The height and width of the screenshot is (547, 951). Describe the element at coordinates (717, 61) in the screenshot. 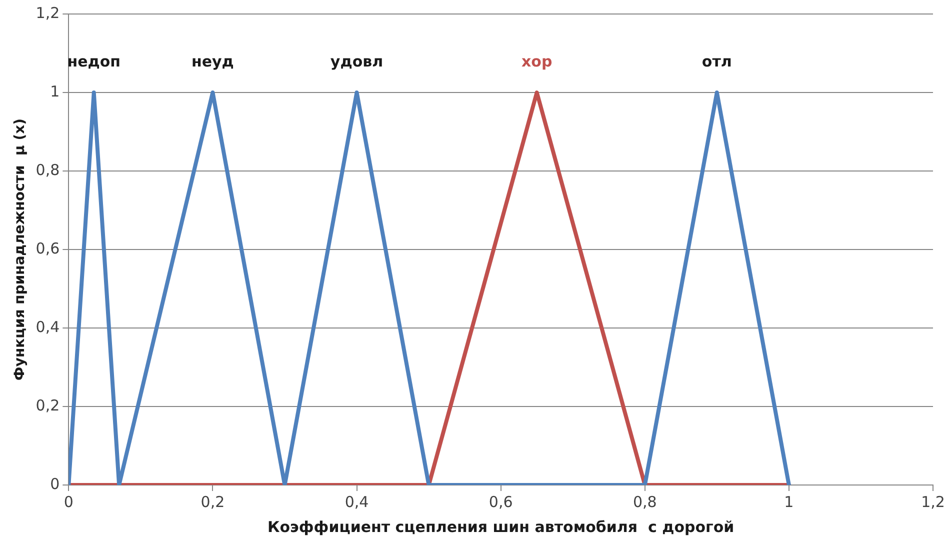

I see `annotation: отл` at that location.